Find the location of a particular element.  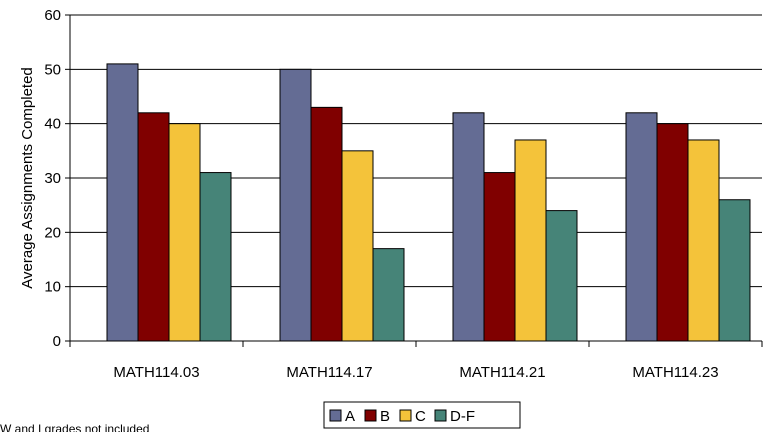

y-tick-label: 0 is located at coordinates (57, 341).